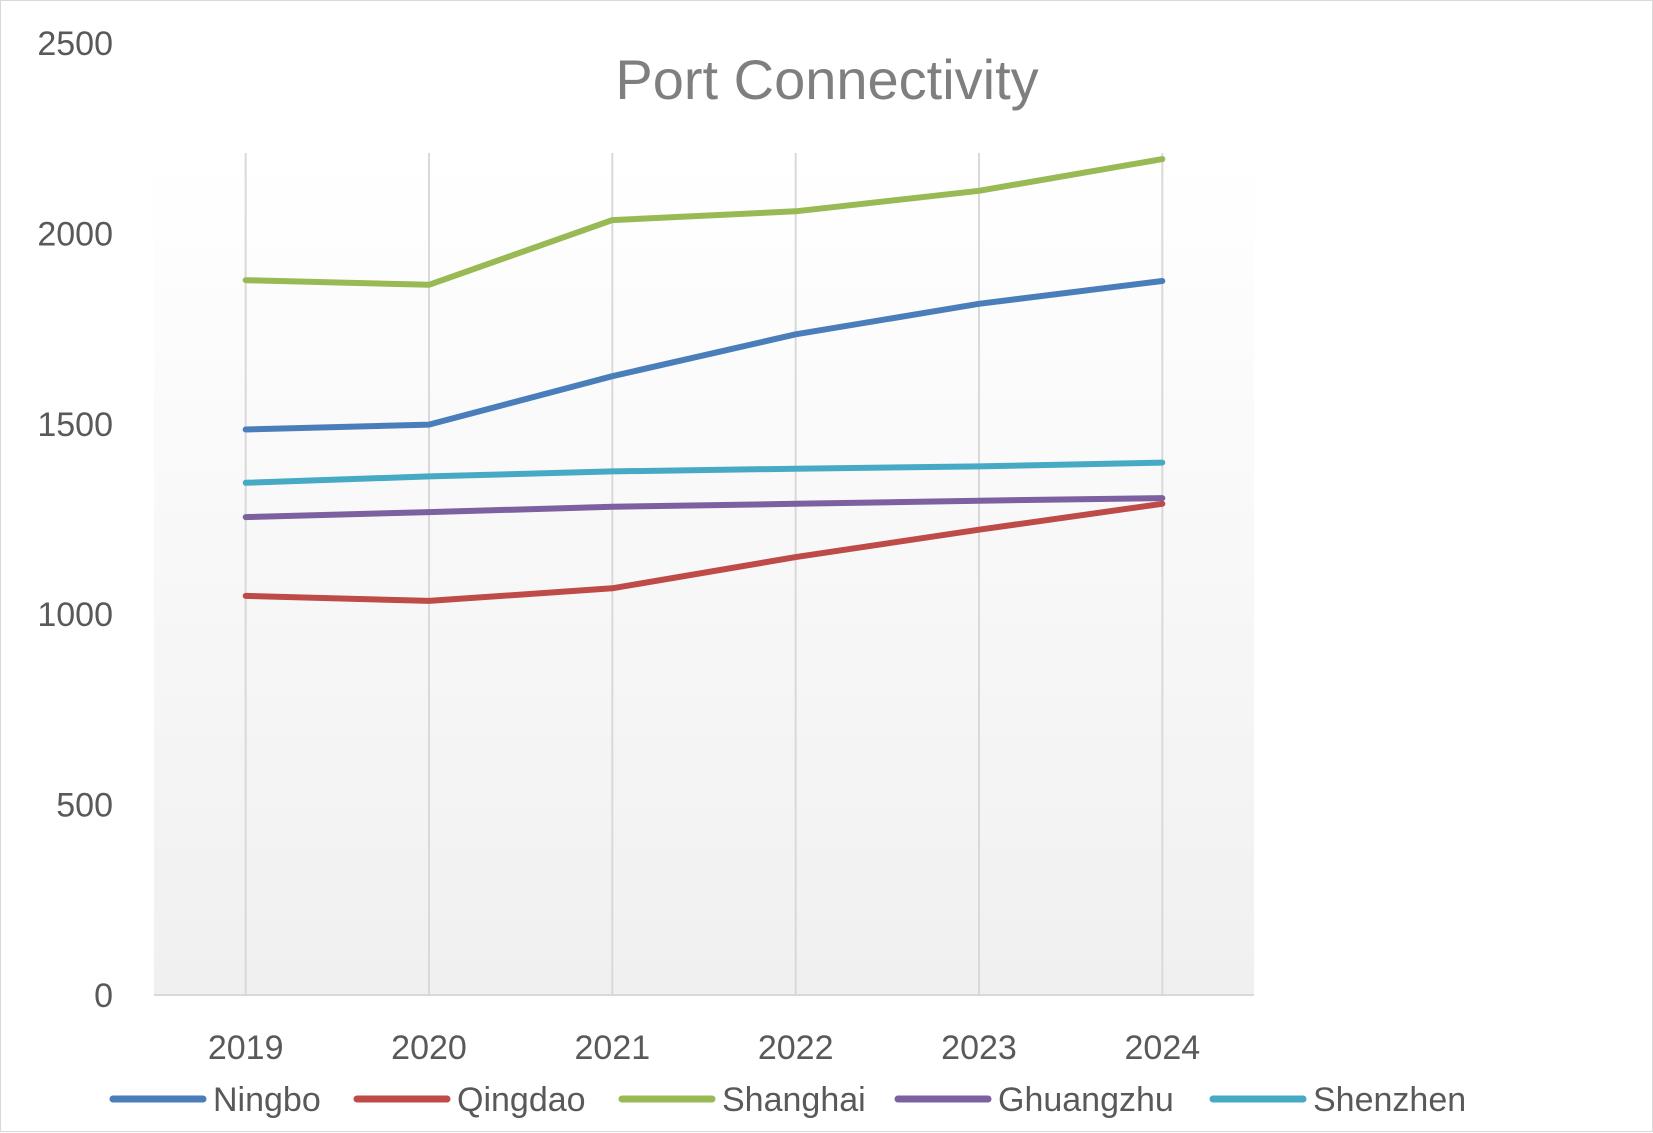  I want to click on y-tick-label: 0, so click(103, 996).